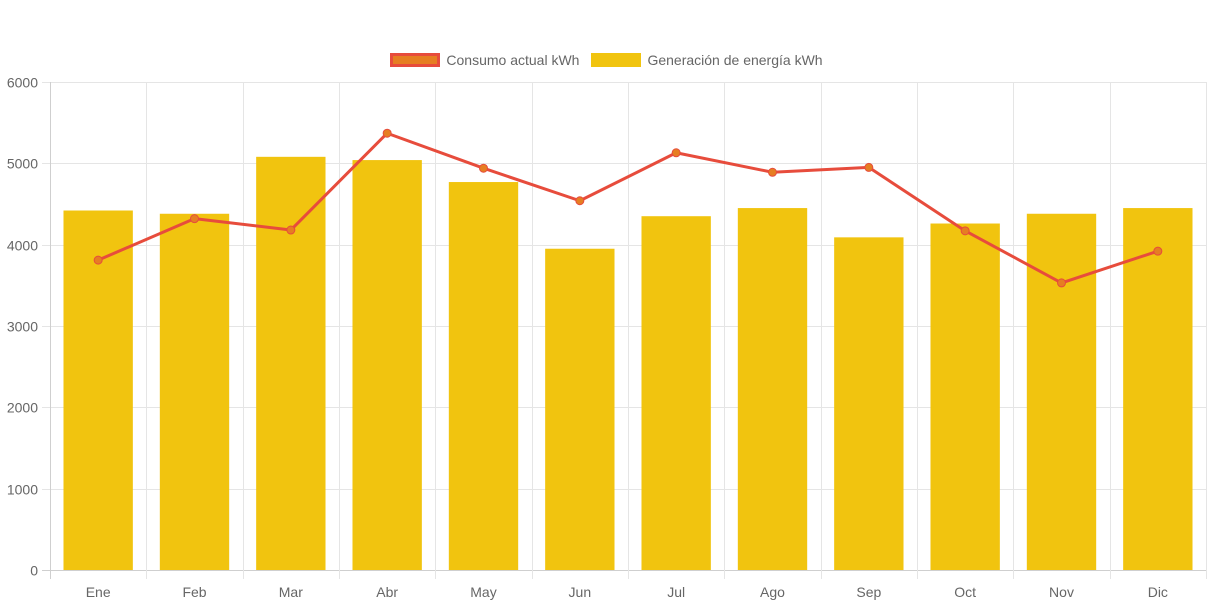  Describe the element at coordinates (513, 60) in the screenshot. I see `legend-label-consumo: Consumo actual kWh` at that location.